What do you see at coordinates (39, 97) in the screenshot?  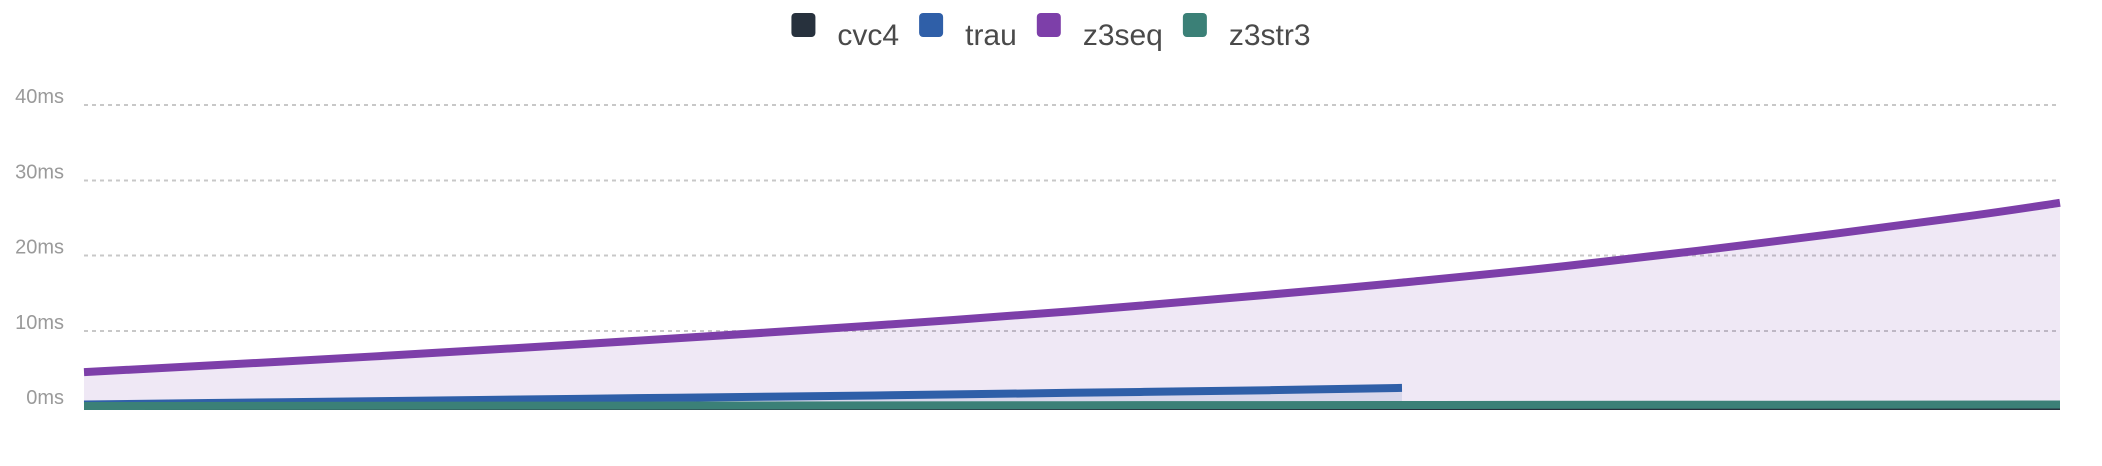 I see `y-tick-label: 40ms` at bounding box center [39, 97].